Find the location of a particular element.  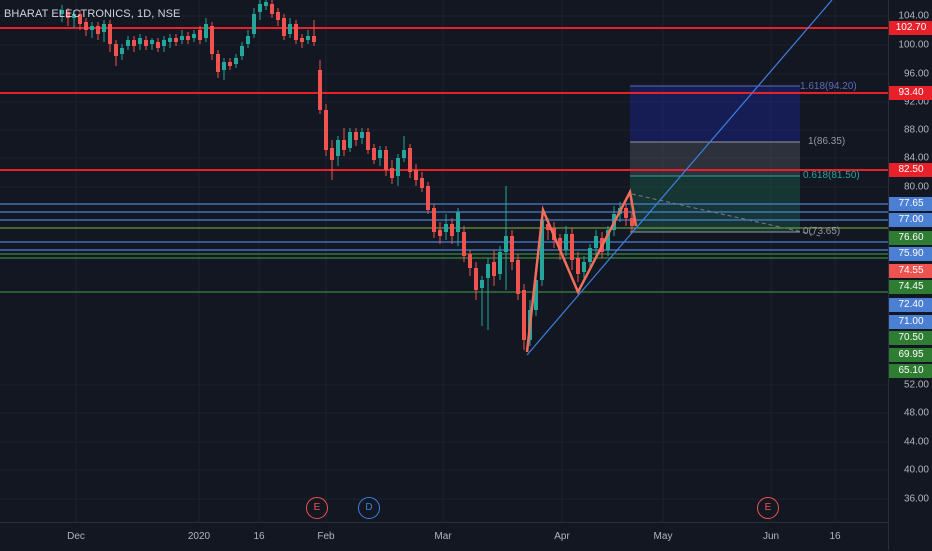

time-label: Jun is located at coordinates (771, 536).